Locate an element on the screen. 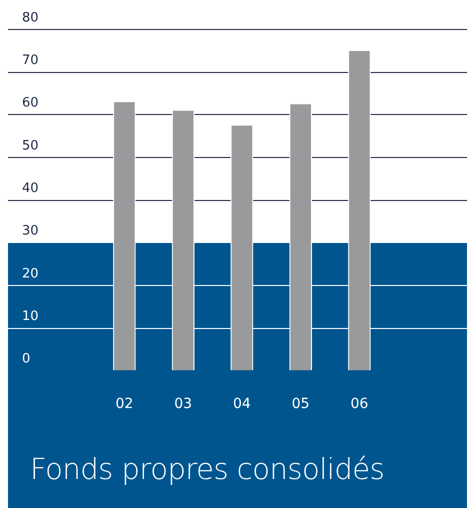 The image size is (471, 508). y-tick-label: 60 is located at coordinates (30, 103).